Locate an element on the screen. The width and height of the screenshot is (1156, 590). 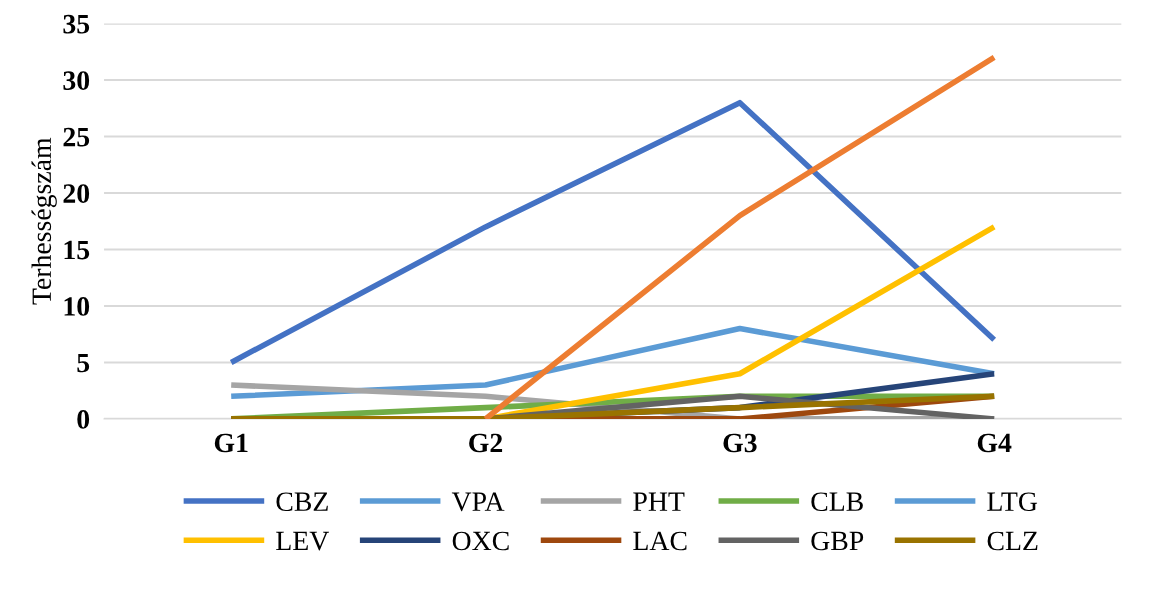
legend-label: PHT is located at coordinates (659, 501).